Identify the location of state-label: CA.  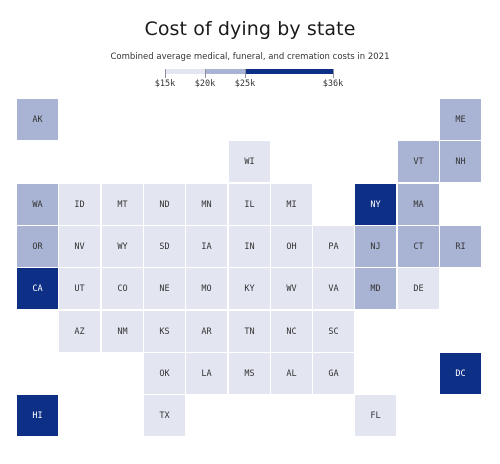
(37, 288).